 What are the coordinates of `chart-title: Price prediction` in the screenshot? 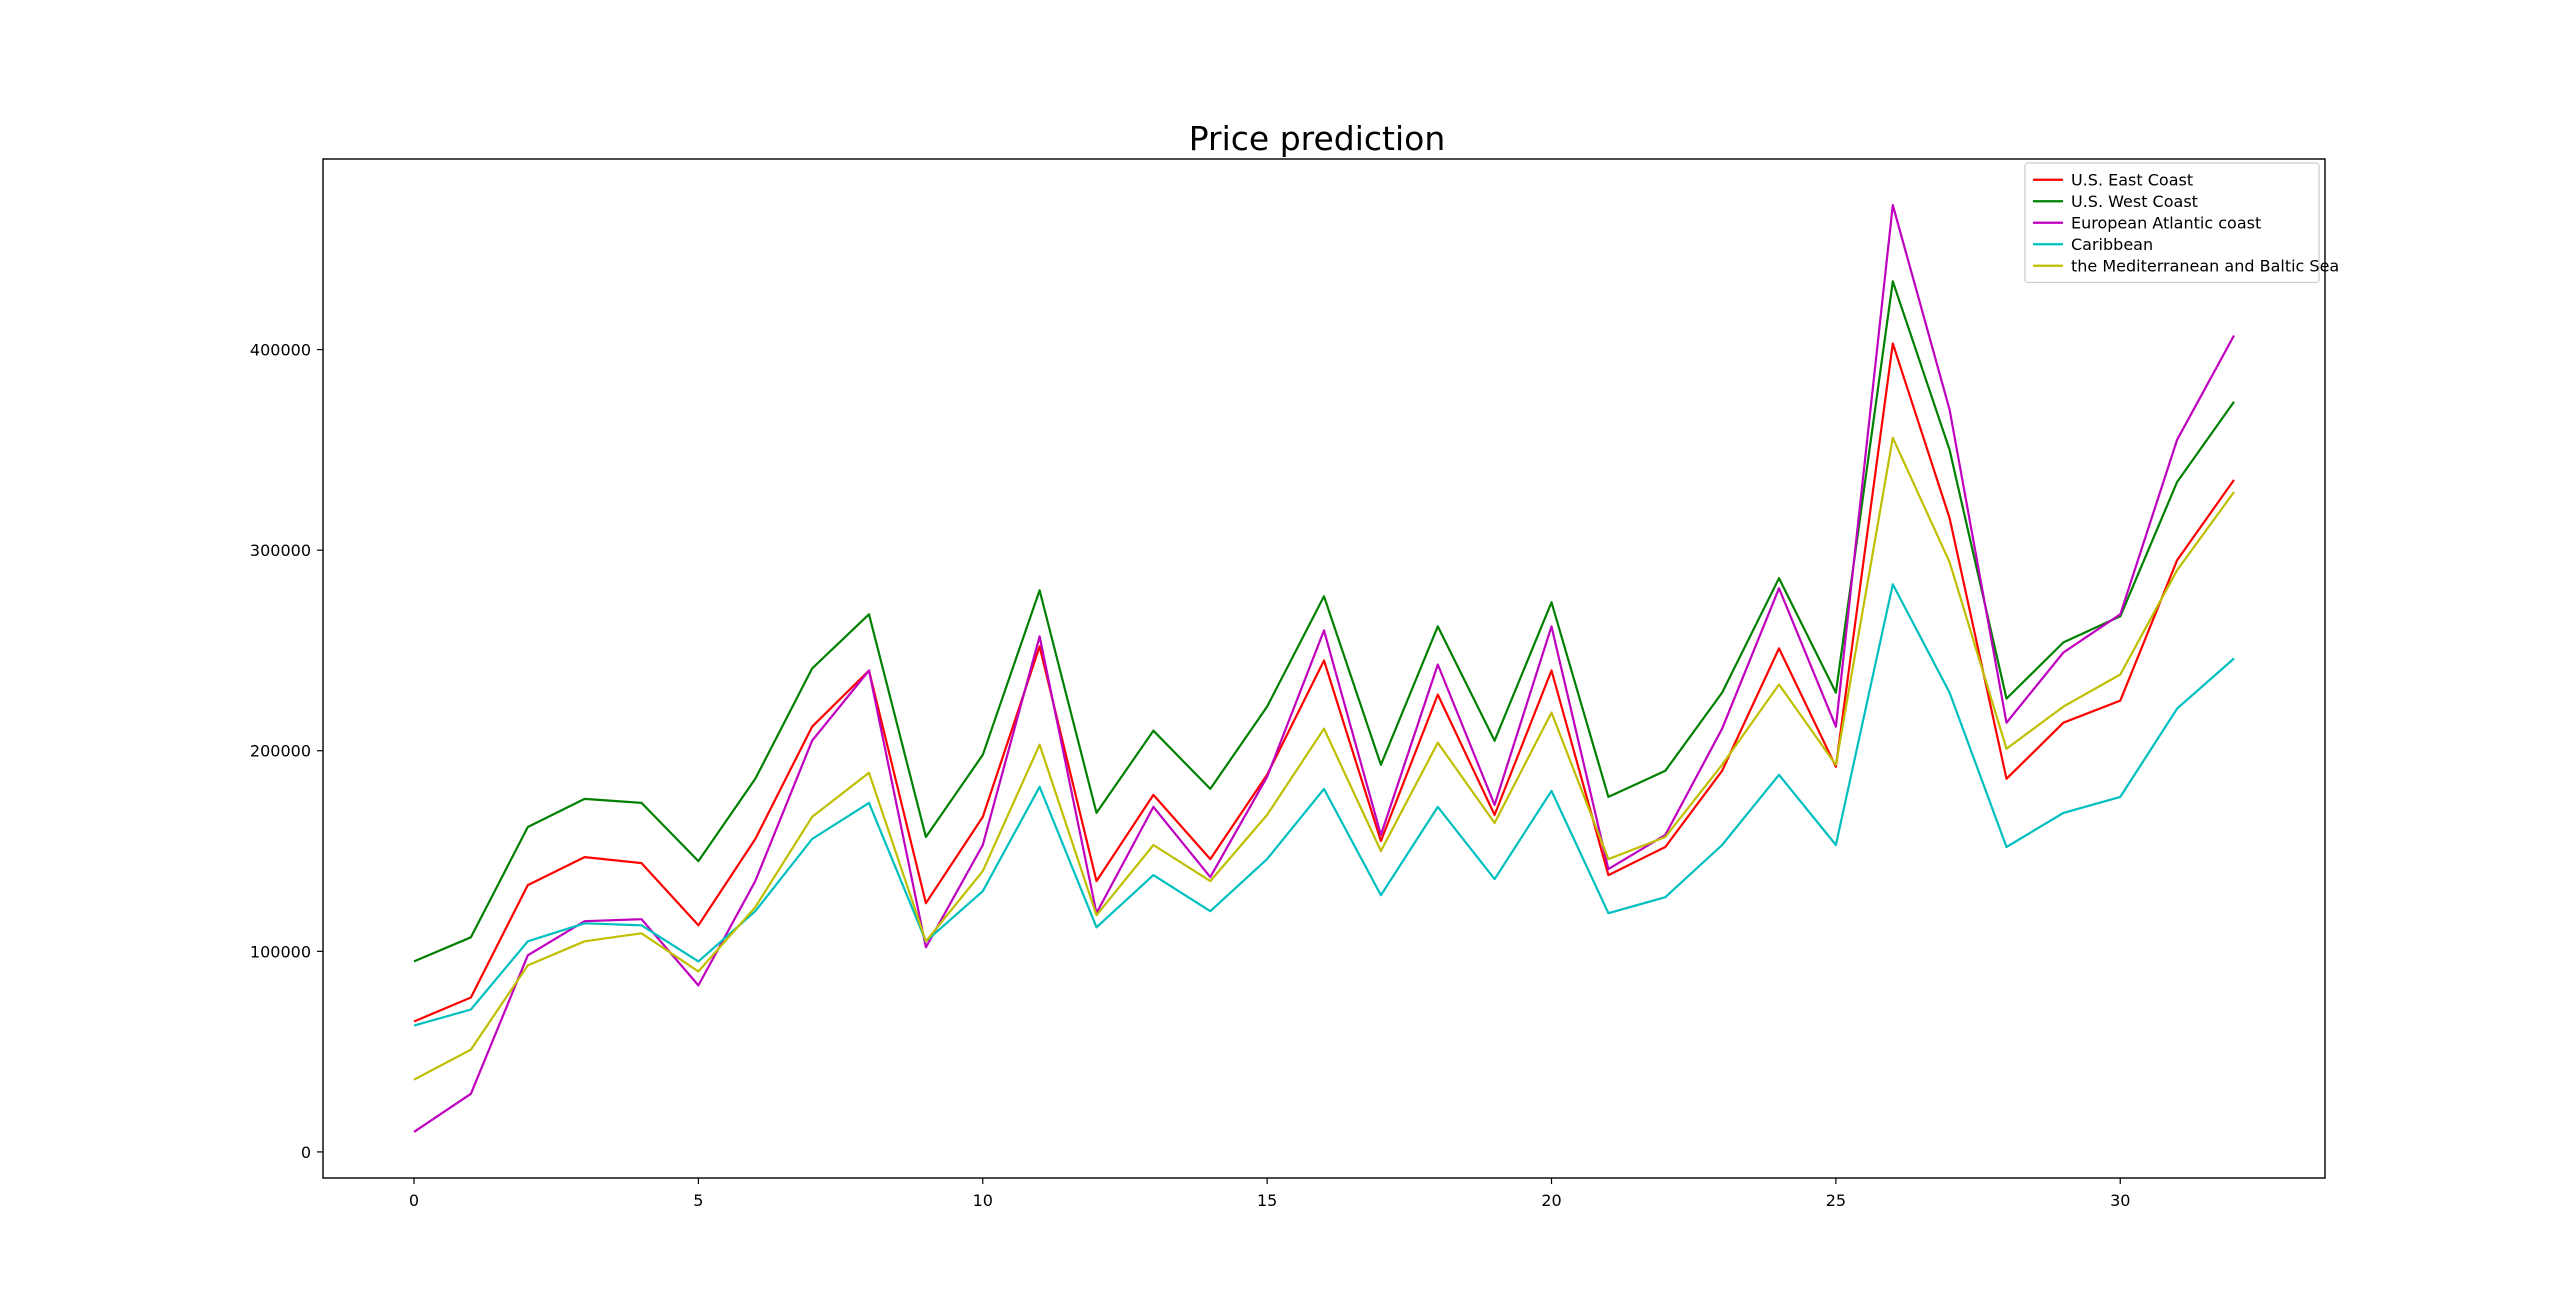 It's located at (1317, 138).